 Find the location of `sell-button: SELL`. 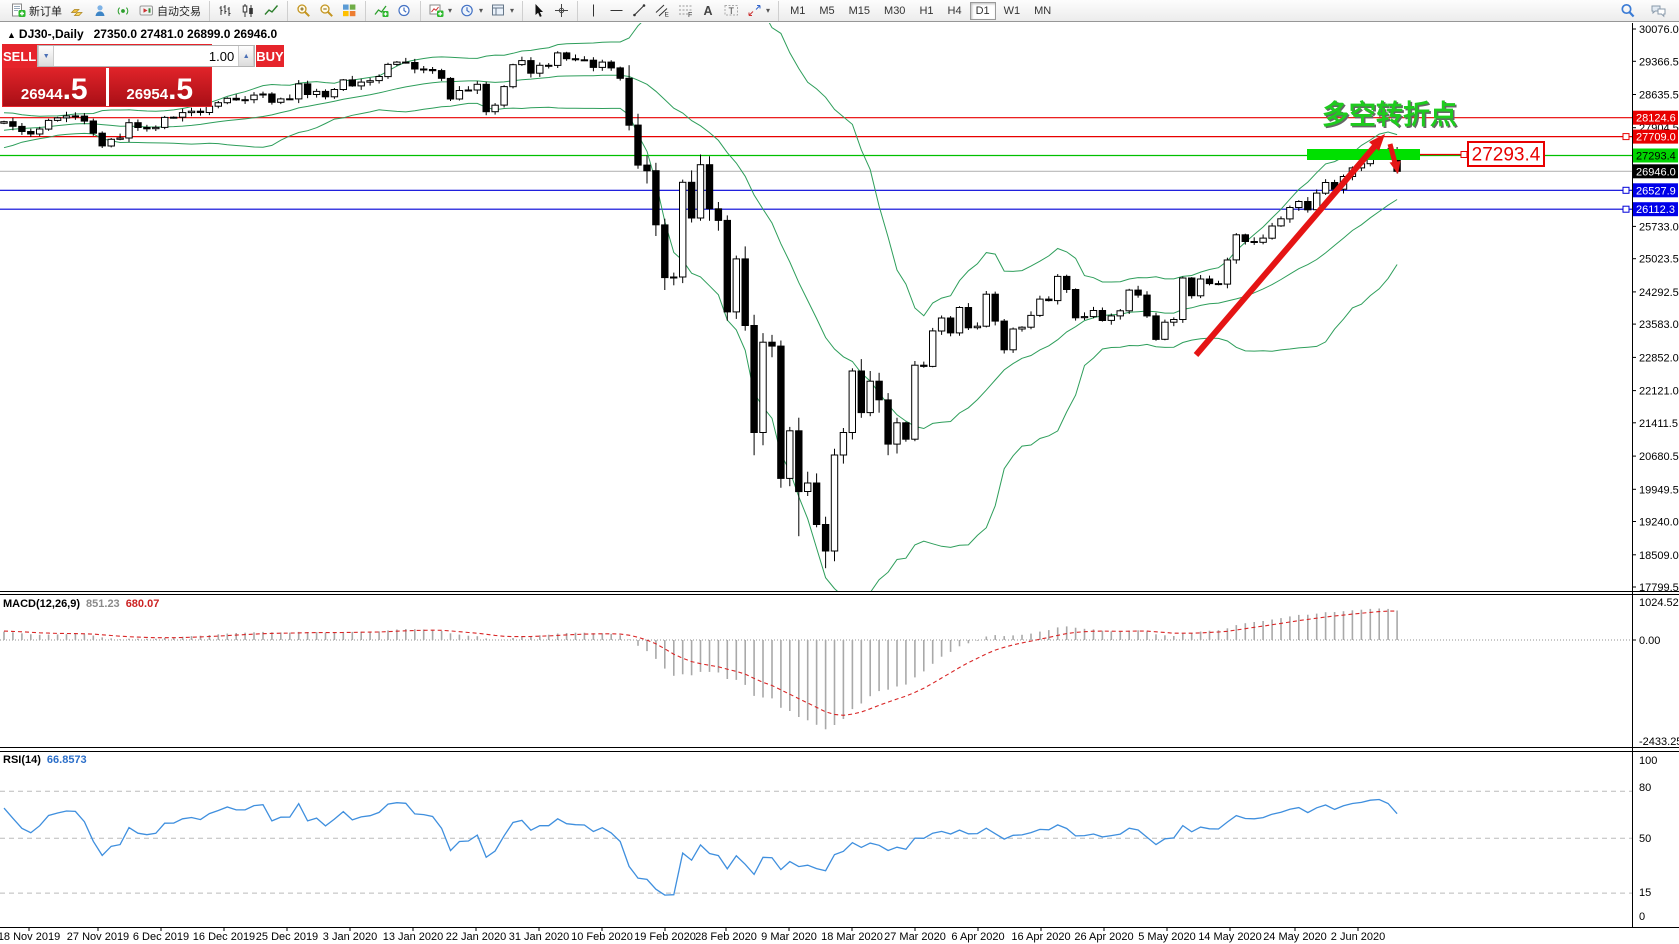

sell-button: SELL is located at coordinates (20, 56).